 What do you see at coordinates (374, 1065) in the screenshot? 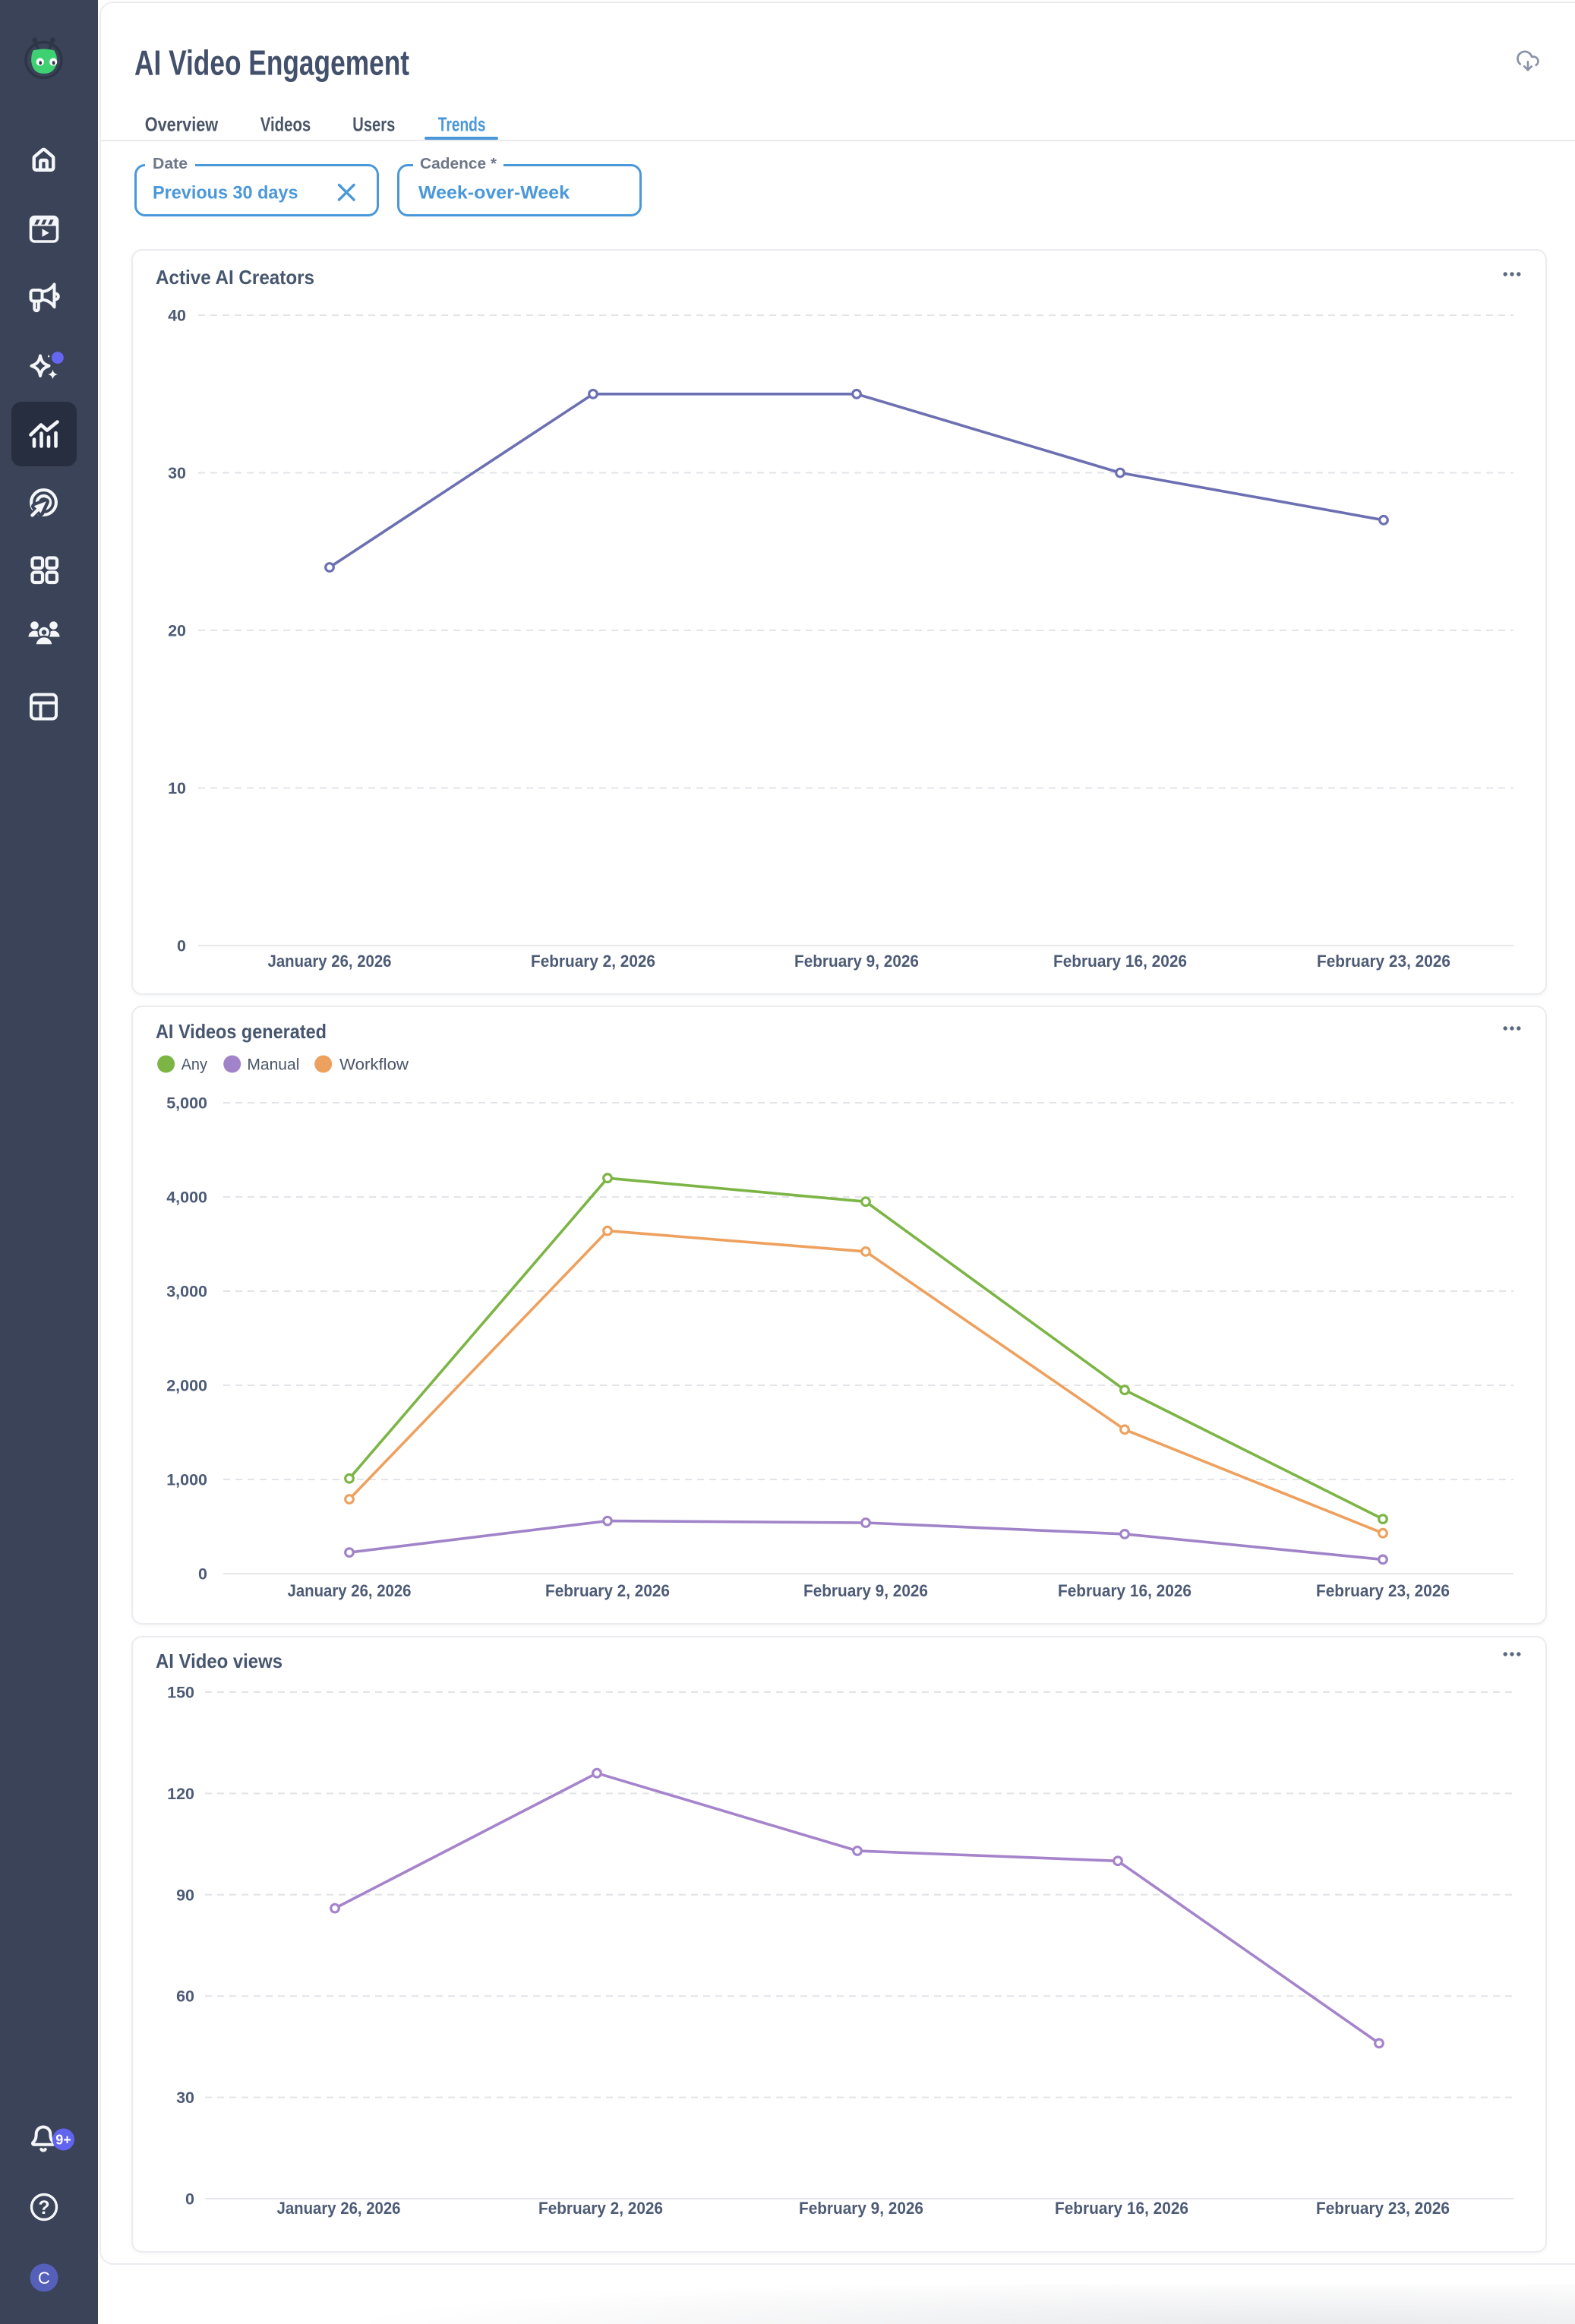
I see `svg-text: Workflow` at bounding box center [374, 1065].